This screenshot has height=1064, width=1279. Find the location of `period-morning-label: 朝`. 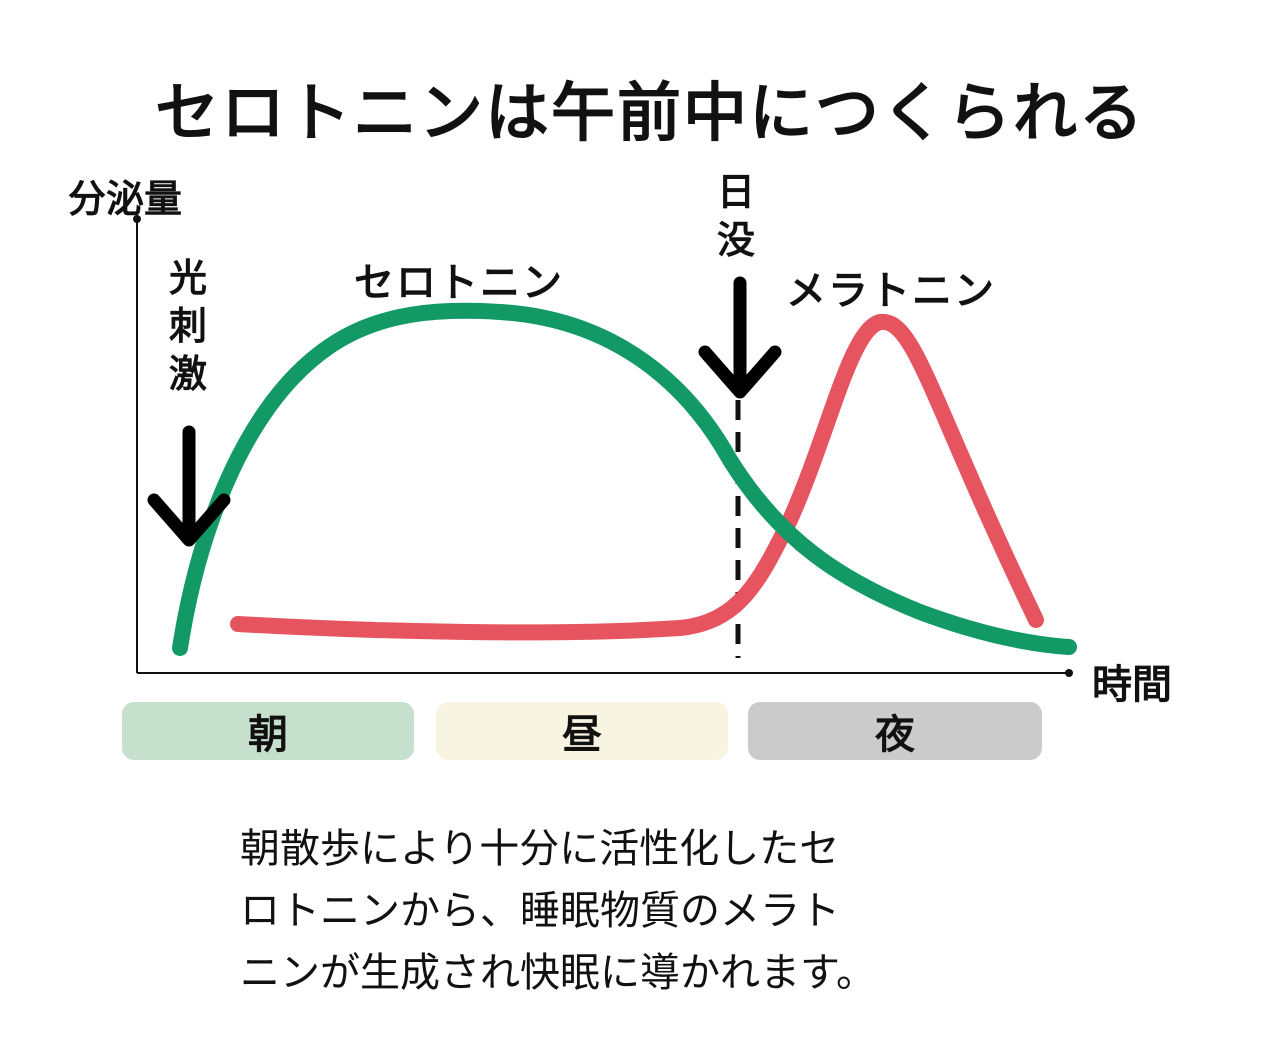

period-morning-label: 朝 is located at coordinates (268, 735).